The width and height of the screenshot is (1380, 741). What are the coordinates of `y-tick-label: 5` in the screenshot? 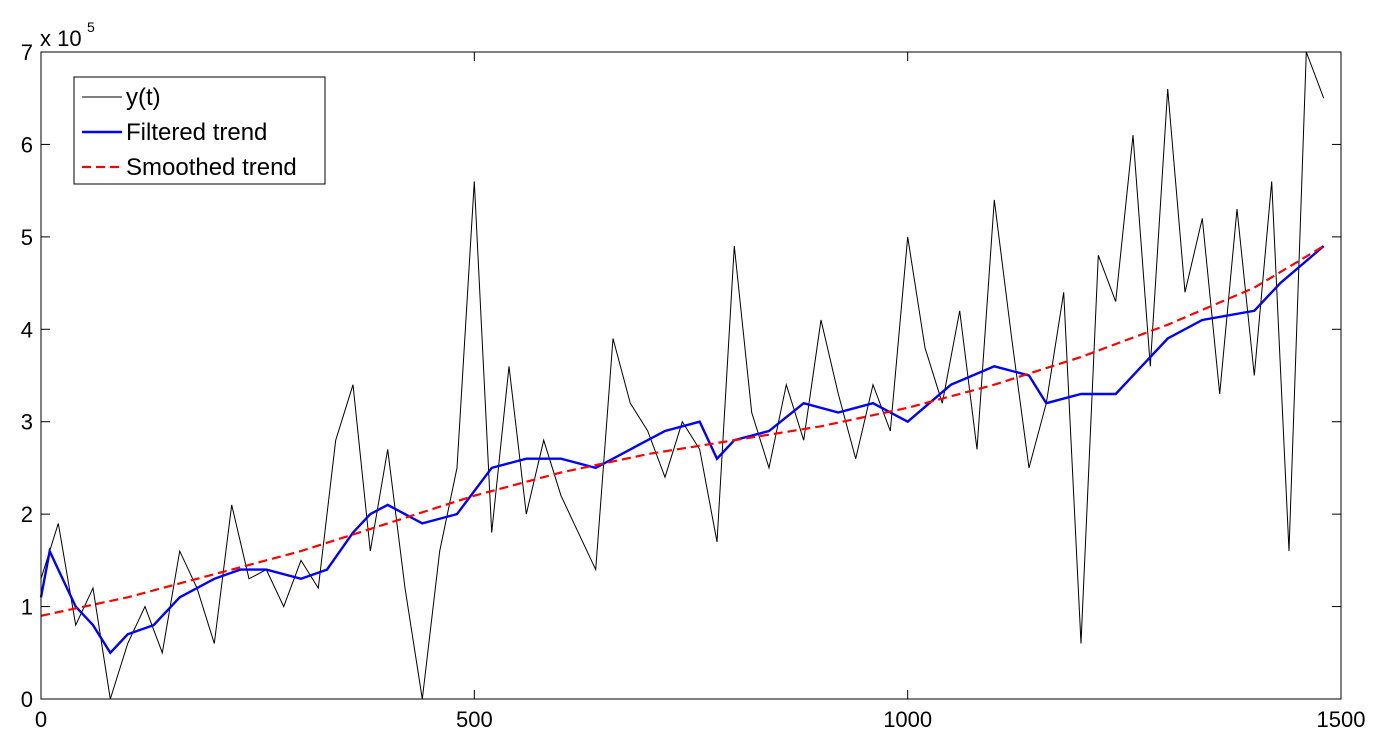 It's located at (27, 237).